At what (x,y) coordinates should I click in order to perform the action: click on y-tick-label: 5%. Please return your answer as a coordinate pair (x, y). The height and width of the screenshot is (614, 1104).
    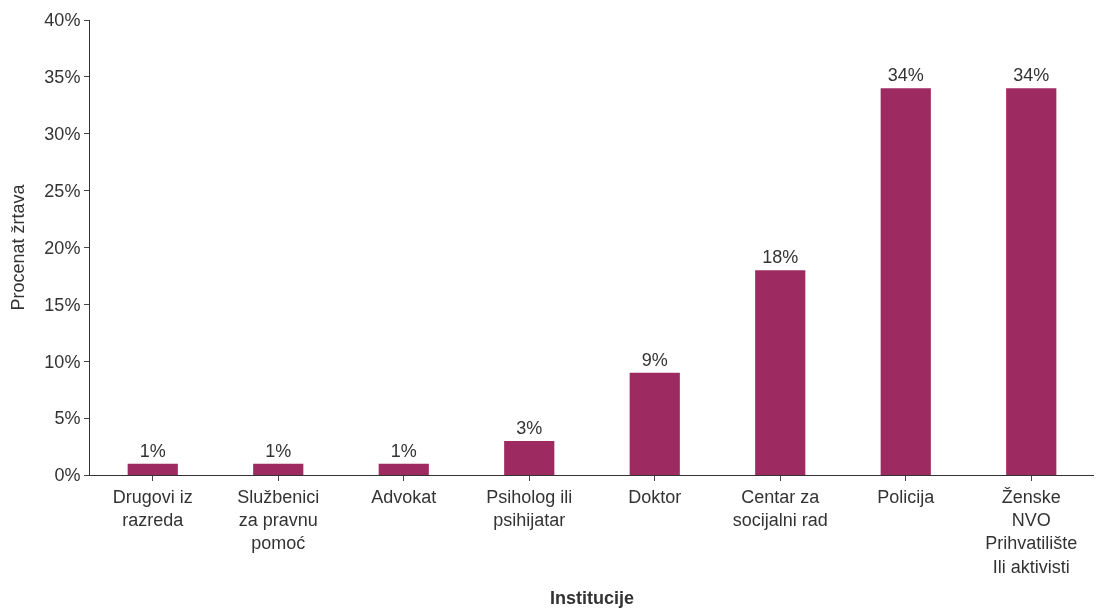
    Looking at the image, I should click on (67, 418).